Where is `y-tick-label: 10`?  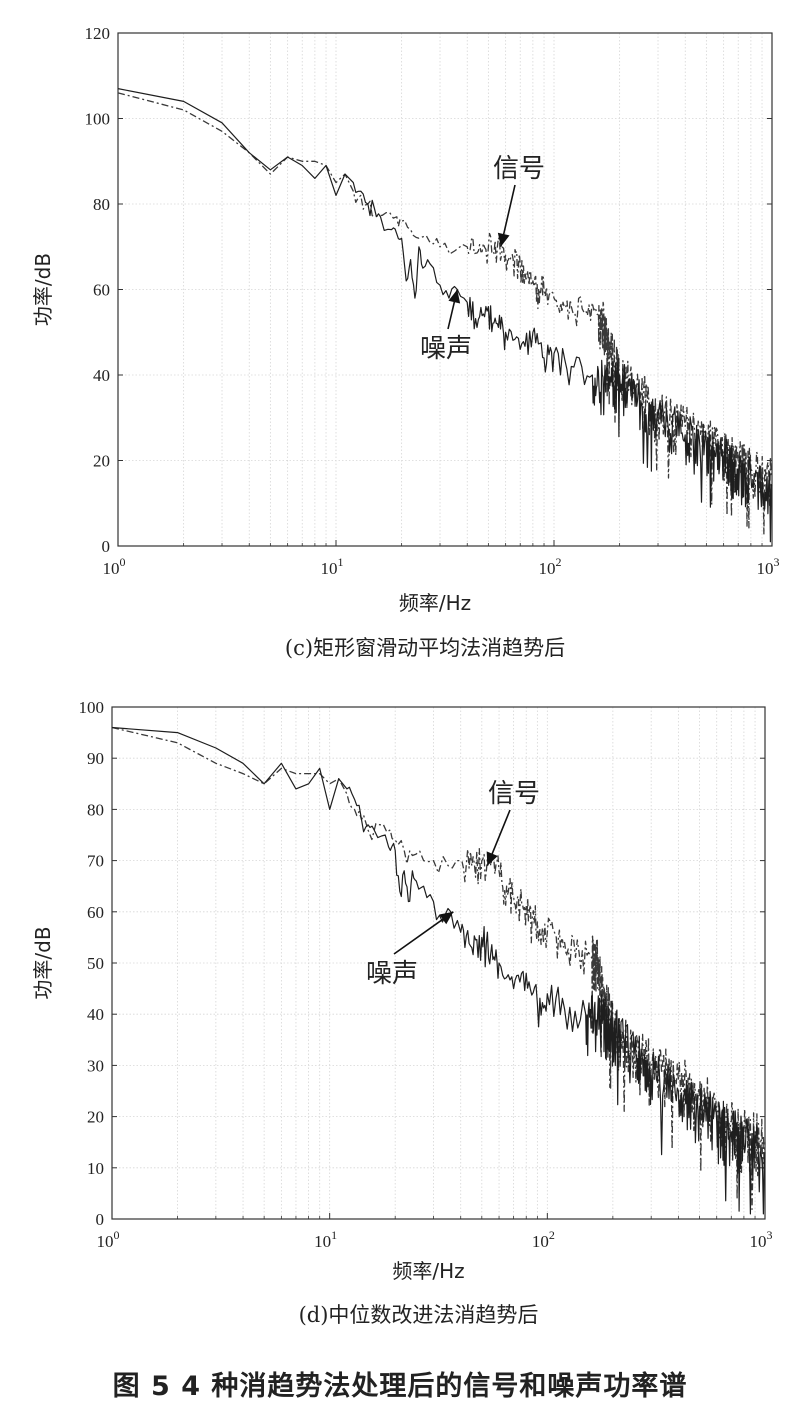 y-tick-label: 10 is located at coordinates (95, 1168).